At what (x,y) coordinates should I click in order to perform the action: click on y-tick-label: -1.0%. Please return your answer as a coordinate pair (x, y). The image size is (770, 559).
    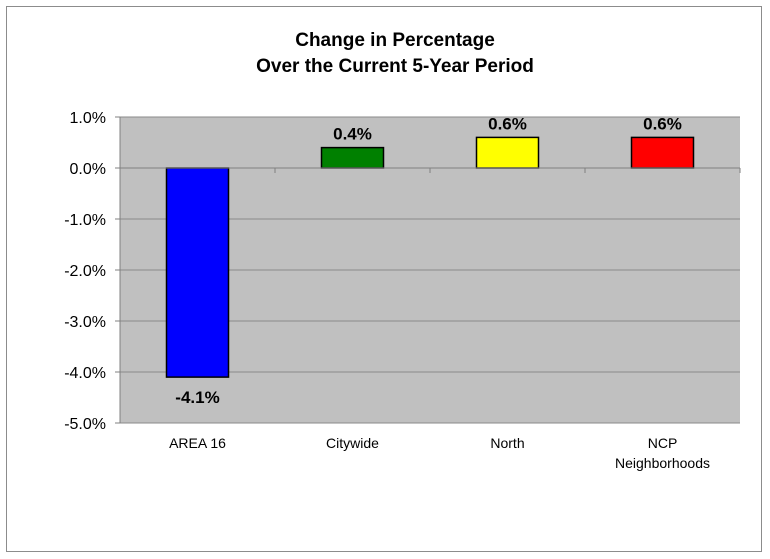
    Looking at the image, I should click on (85, 220).